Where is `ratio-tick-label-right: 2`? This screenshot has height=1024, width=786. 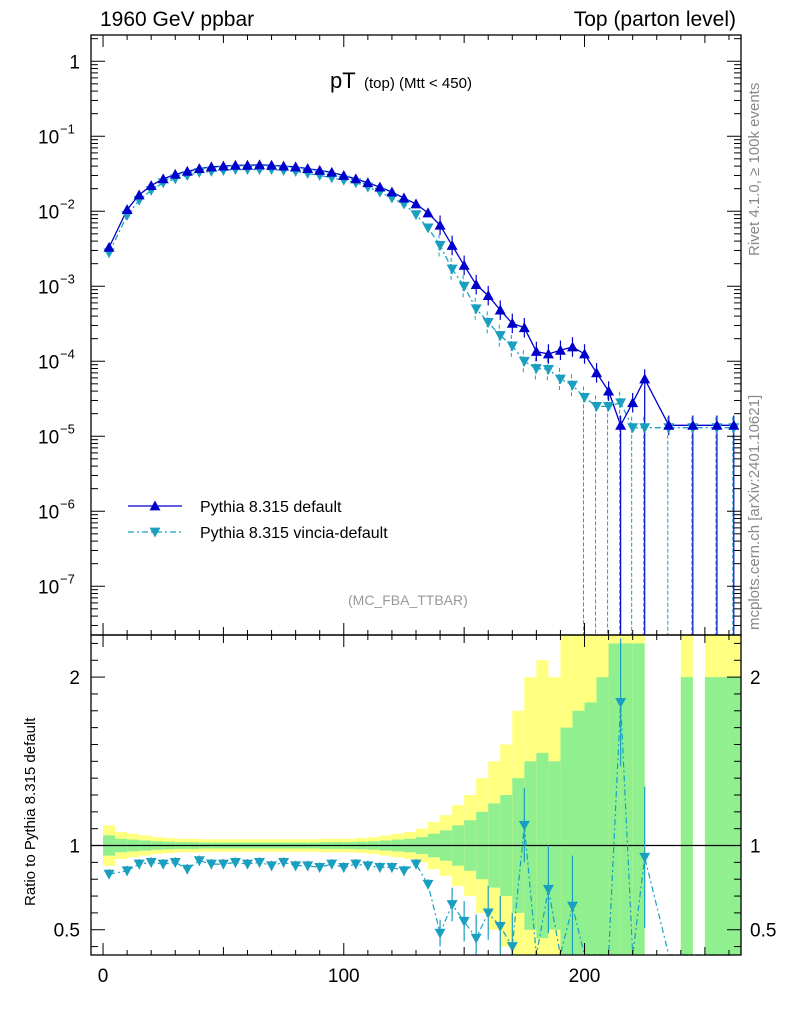 ratio-tick-label-right: 2 is located at coordinates (755, 678).